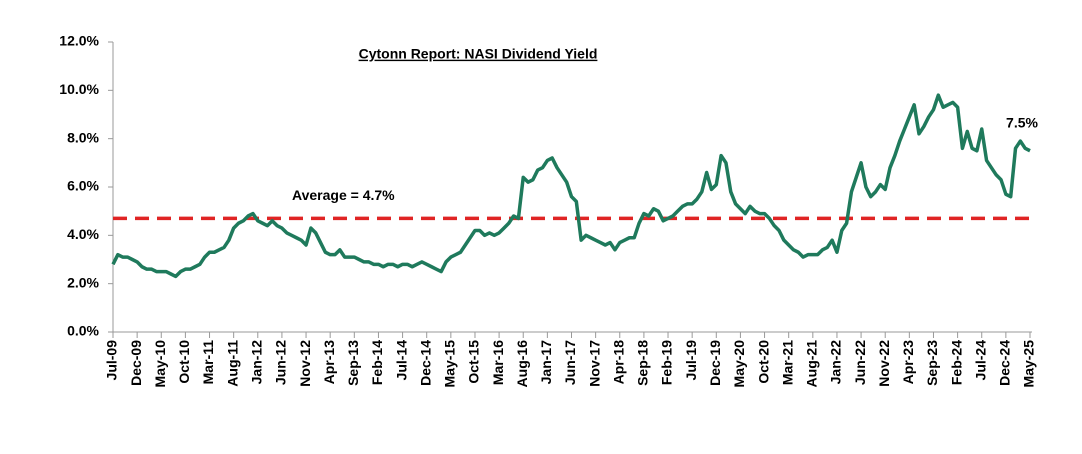 The height and width of the screenshot is (454, 1082). What do you see at coordinates (83, 234) in the screenshot?
I see `y-tick-label: 4.0%` at bounding box center [83, 234].